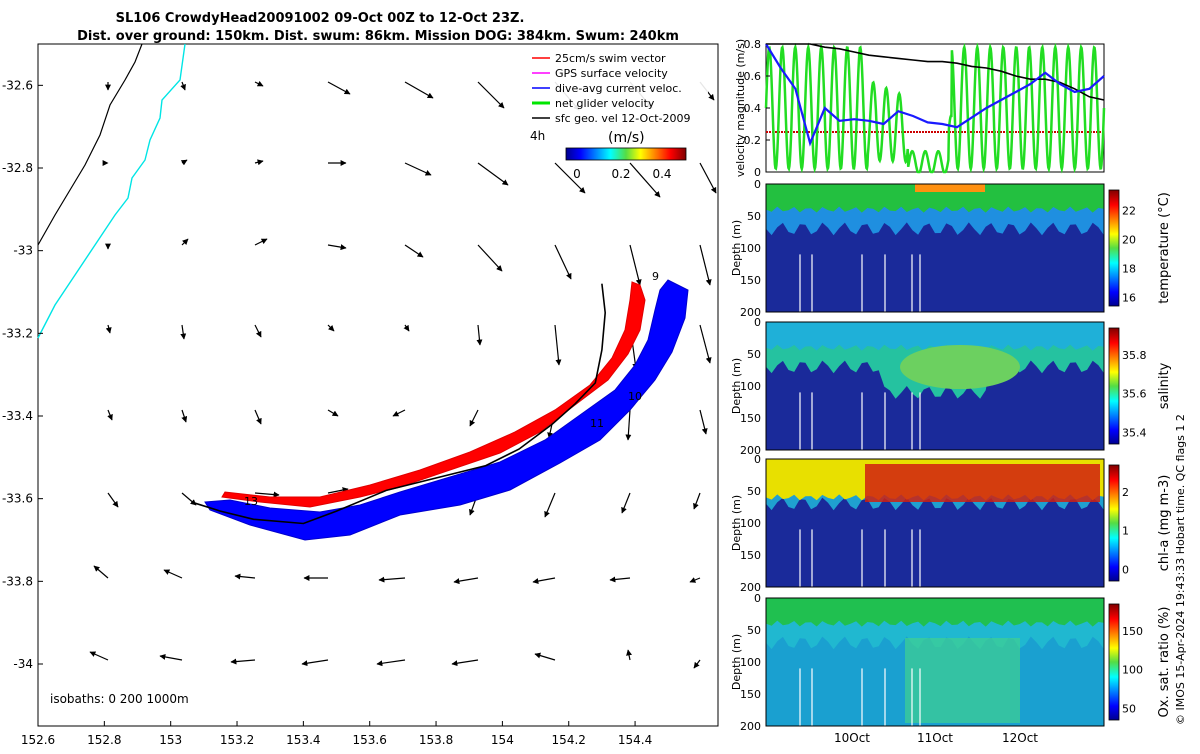 Image resolution: width=1200 pixels, height=754 pixels. What do you see at coordinates (17, 333) in the screenshot?
I see `map-y-tick-label: -33.2` at bounding box center [17, 333].